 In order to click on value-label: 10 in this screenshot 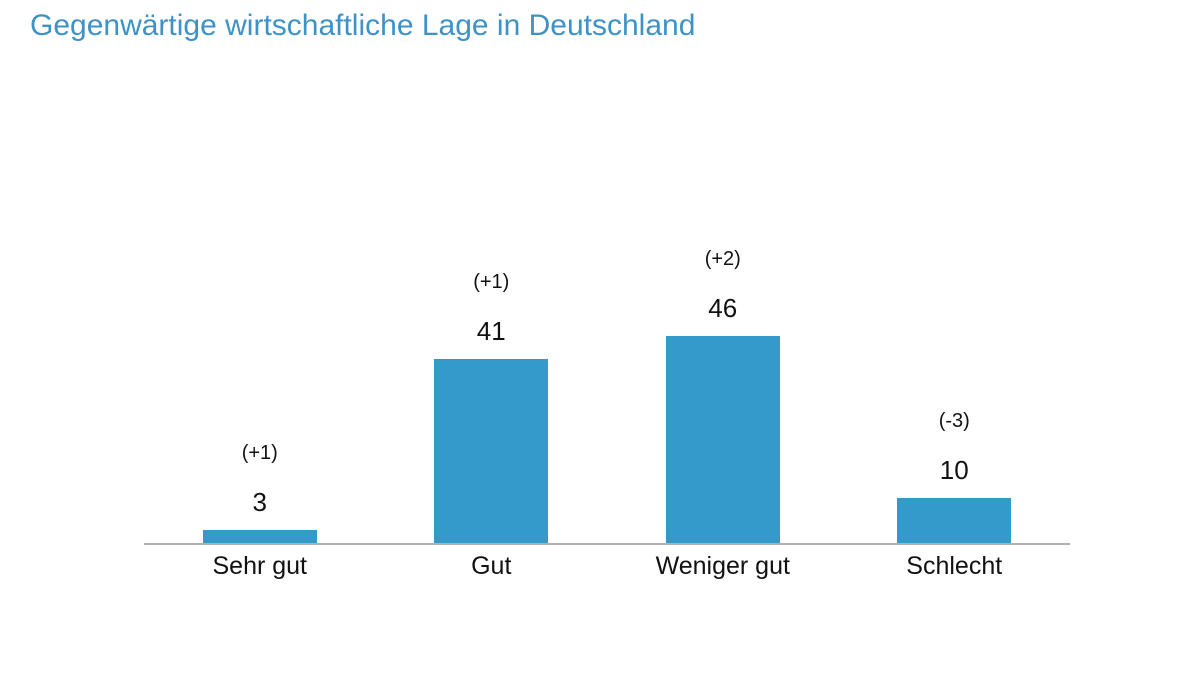, I will do `click(954, 470)`.